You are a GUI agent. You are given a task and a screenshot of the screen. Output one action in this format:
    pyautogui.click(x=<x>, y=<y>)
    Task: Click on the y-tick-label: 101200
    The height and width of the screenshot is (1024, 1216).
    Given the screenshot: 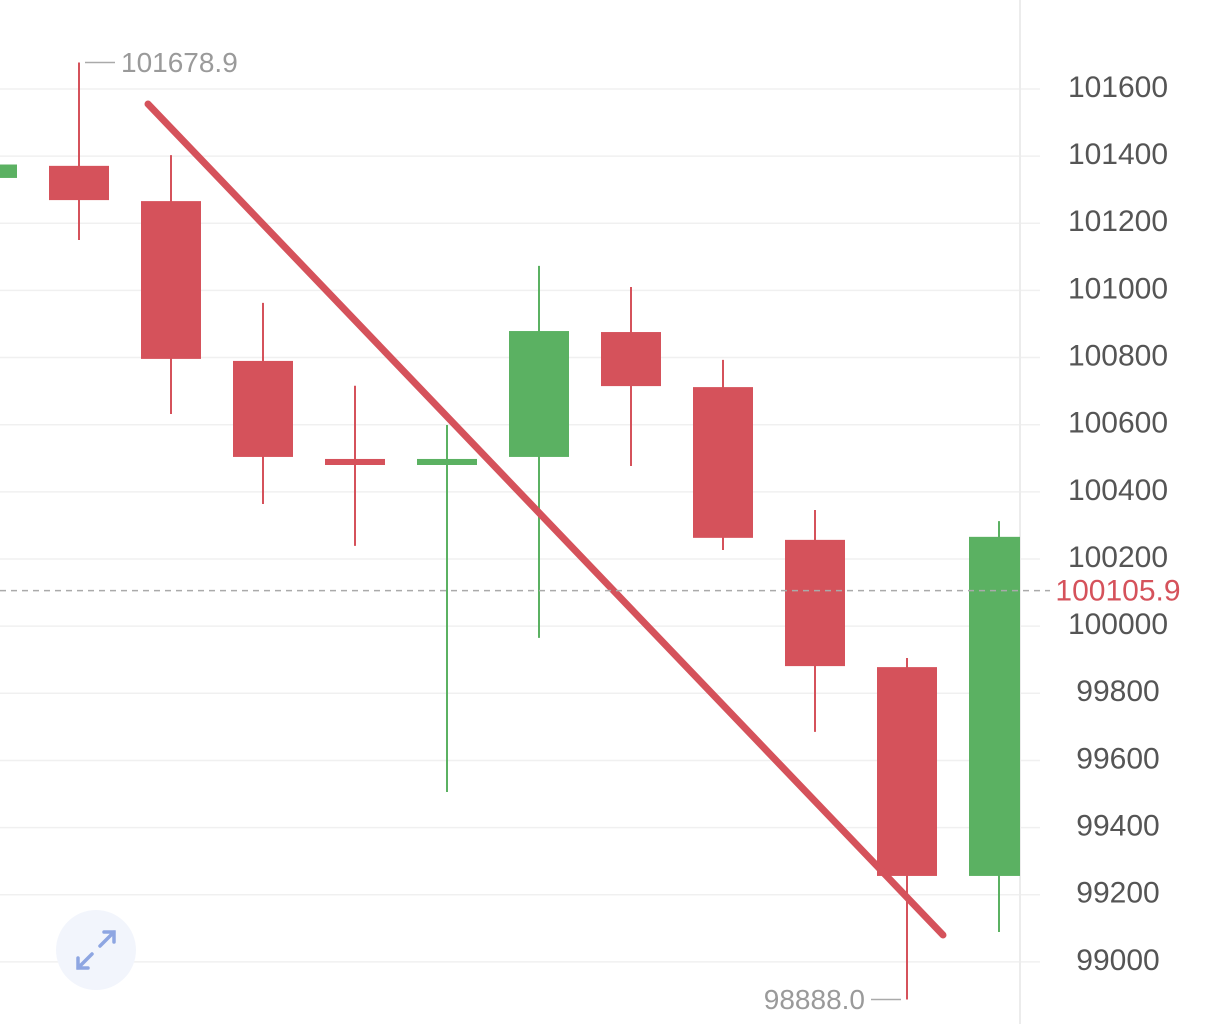 What is the action you would take?
    pyautogui.click(x=1118, y=221)
    